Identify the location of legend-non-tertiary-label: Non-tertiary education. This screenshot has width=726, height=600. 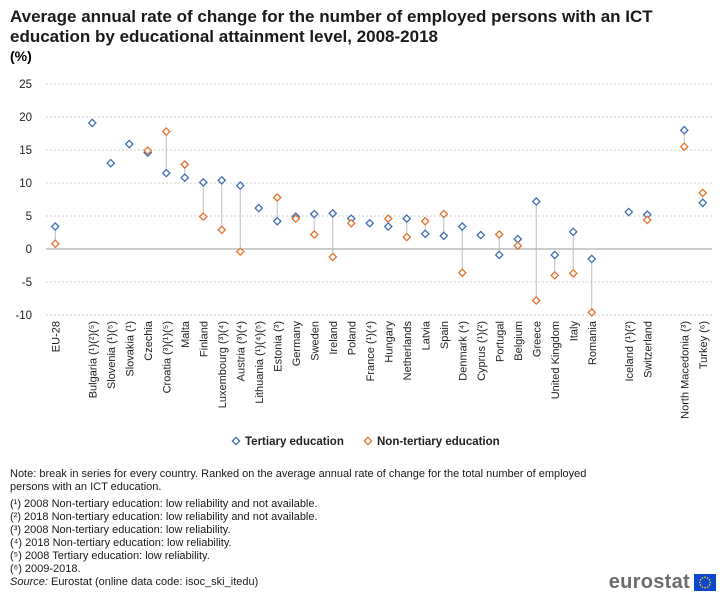
(438, 442).